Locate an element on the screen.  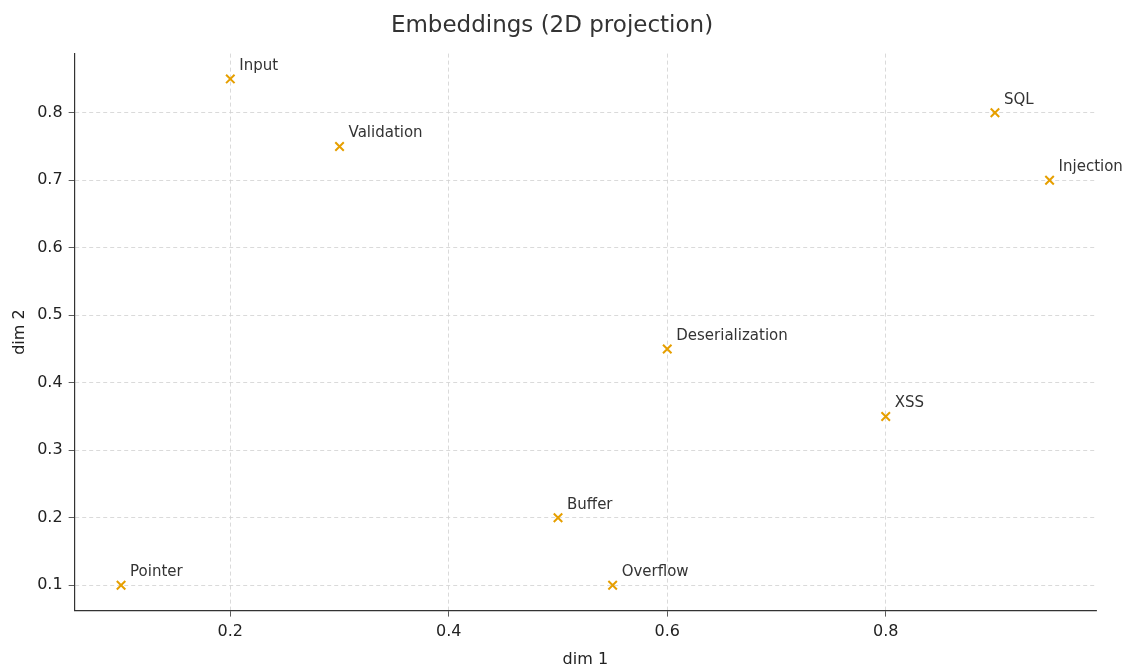
y-tick-label: 0.4 is located at coordinates (50, 381).